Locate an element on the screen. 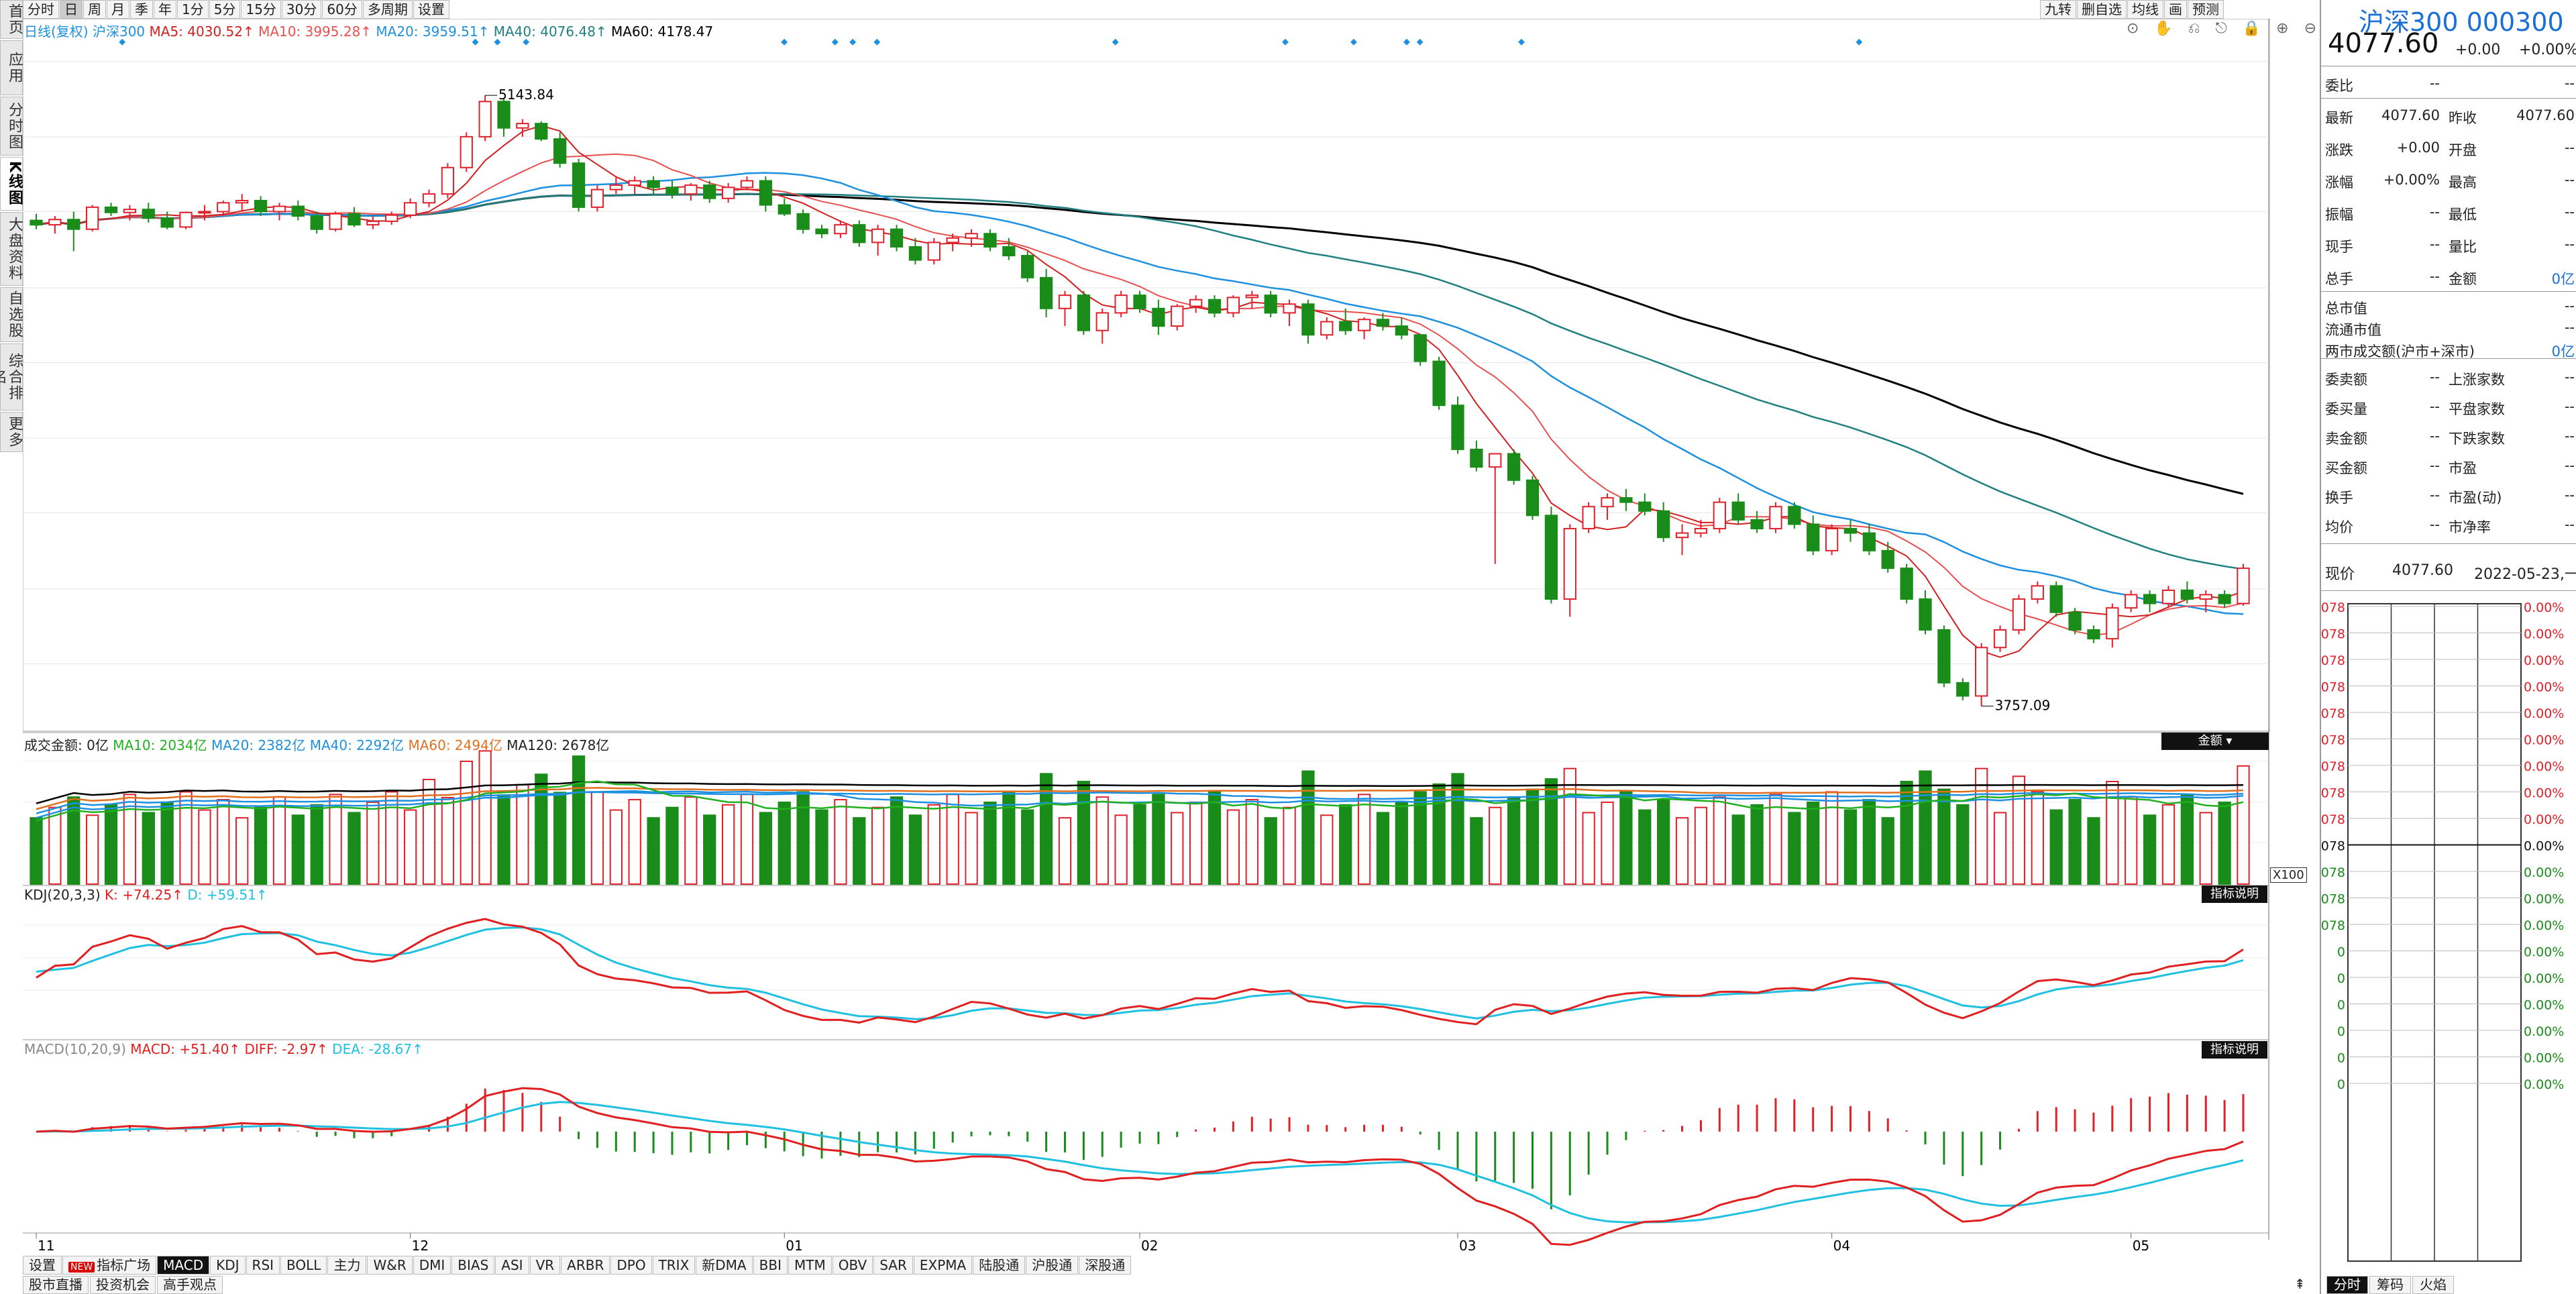 The height and width of the screenshot is (1294, 2576). indicator-tab-12: ARBR is located at coordinates (585, 1265).